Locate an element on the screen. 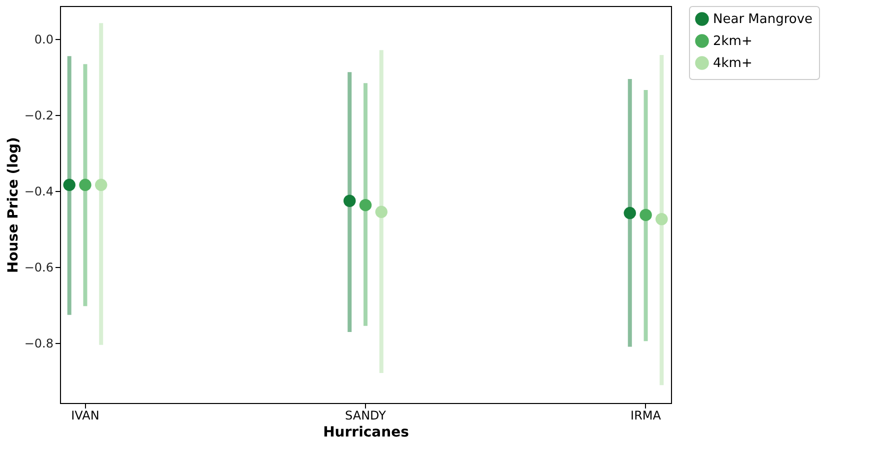  y-tick-label: −0.2 is located at coordinates (39, 115).